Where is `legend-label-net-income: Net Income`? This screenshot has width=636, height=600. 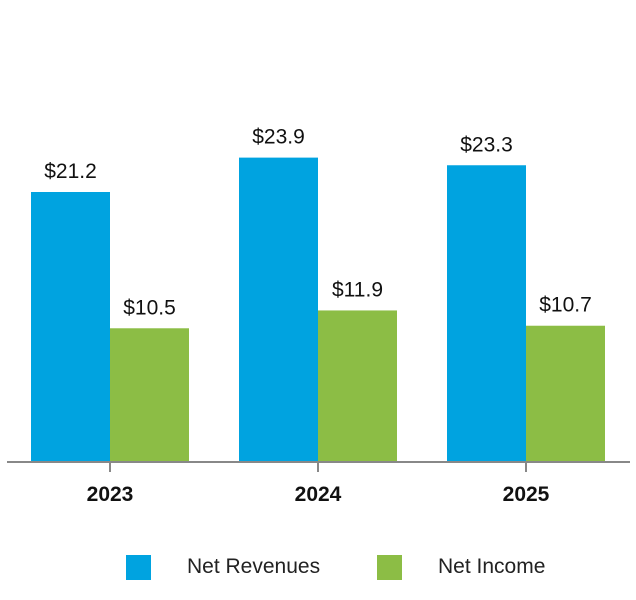 legend-label-net-income: Net Income is located at coordinates (492, 566).